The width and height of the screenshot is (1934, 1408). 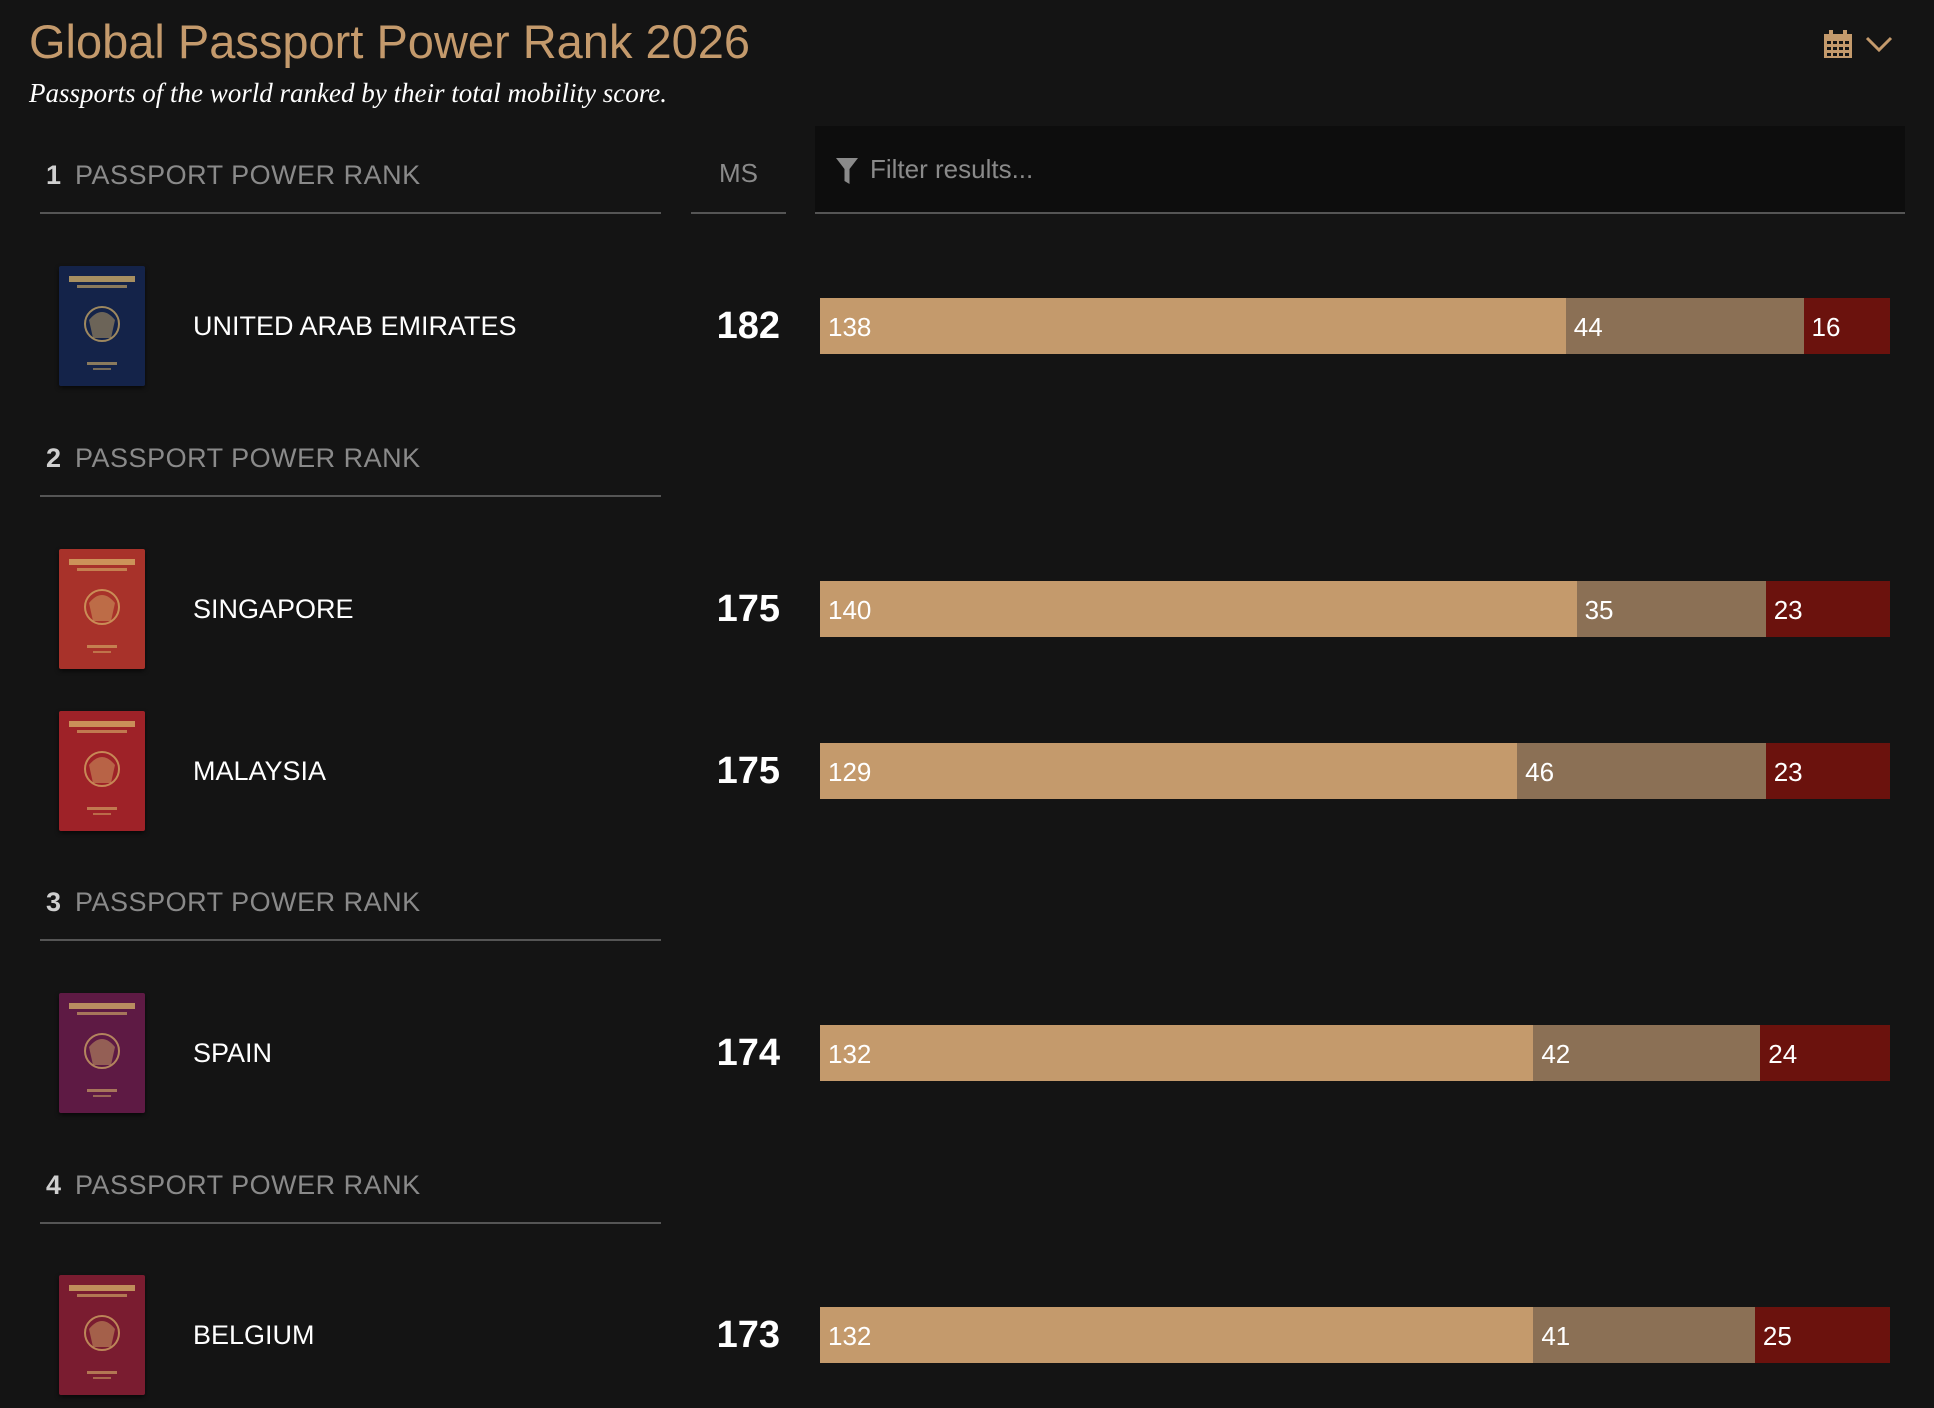 I want to click on ms-column-header: MS, so click(x=738, y=170).